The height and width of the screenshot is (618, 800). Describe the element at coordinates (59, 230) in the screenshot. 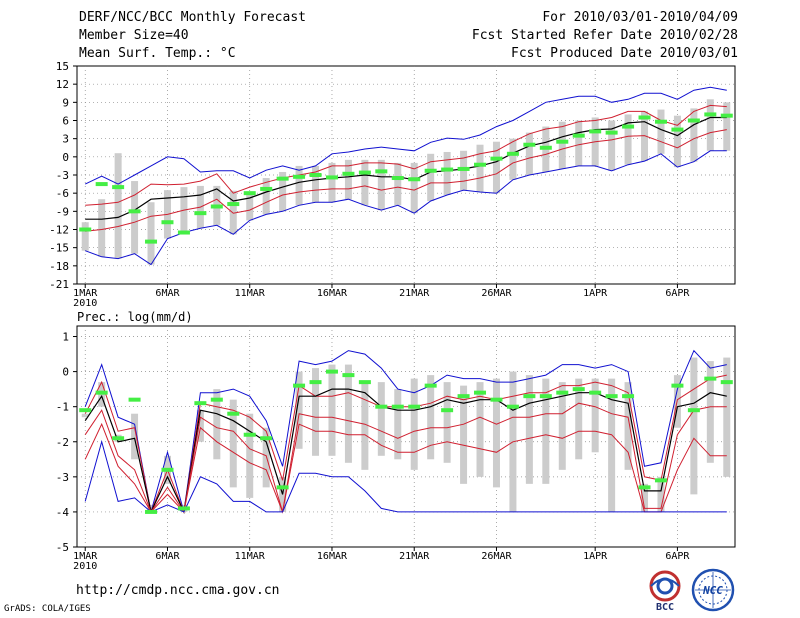

I see `y-tick-label: -12` at that location.